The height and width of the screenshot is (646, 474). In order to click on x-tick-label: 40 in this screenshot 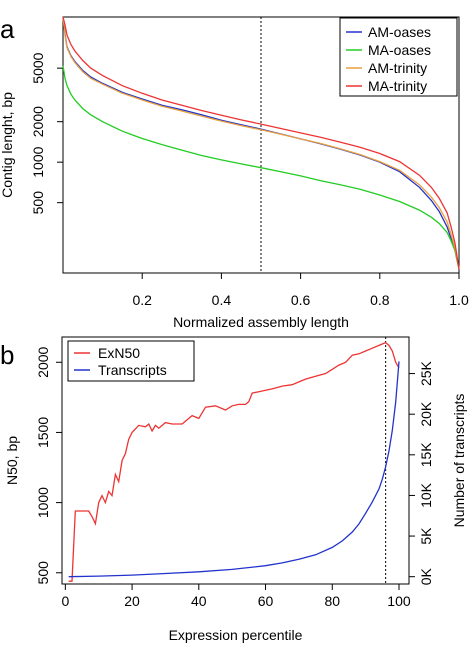, I will do `click(199, 601)`.